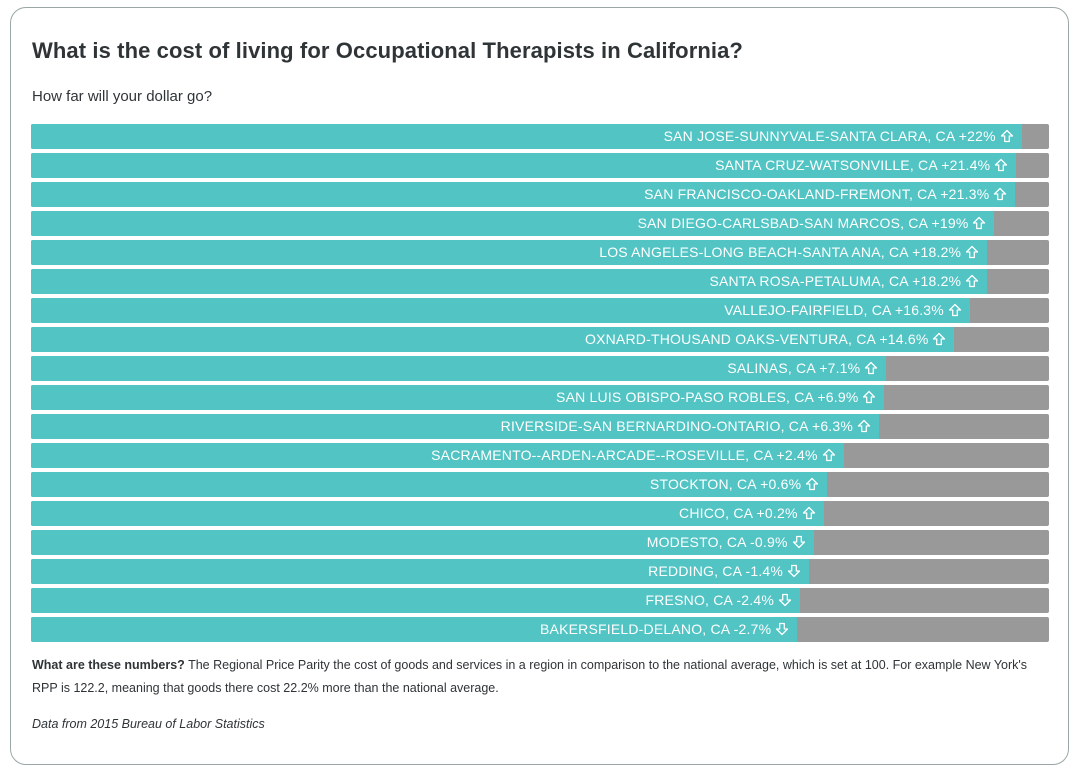 The image size is (1083, 778). What do you see at coordinates (811, 281) in the screenshot?
I see `bar-category-label: SANTA ROSA-PETALUMA, CA` at bounding box center [811, 281].